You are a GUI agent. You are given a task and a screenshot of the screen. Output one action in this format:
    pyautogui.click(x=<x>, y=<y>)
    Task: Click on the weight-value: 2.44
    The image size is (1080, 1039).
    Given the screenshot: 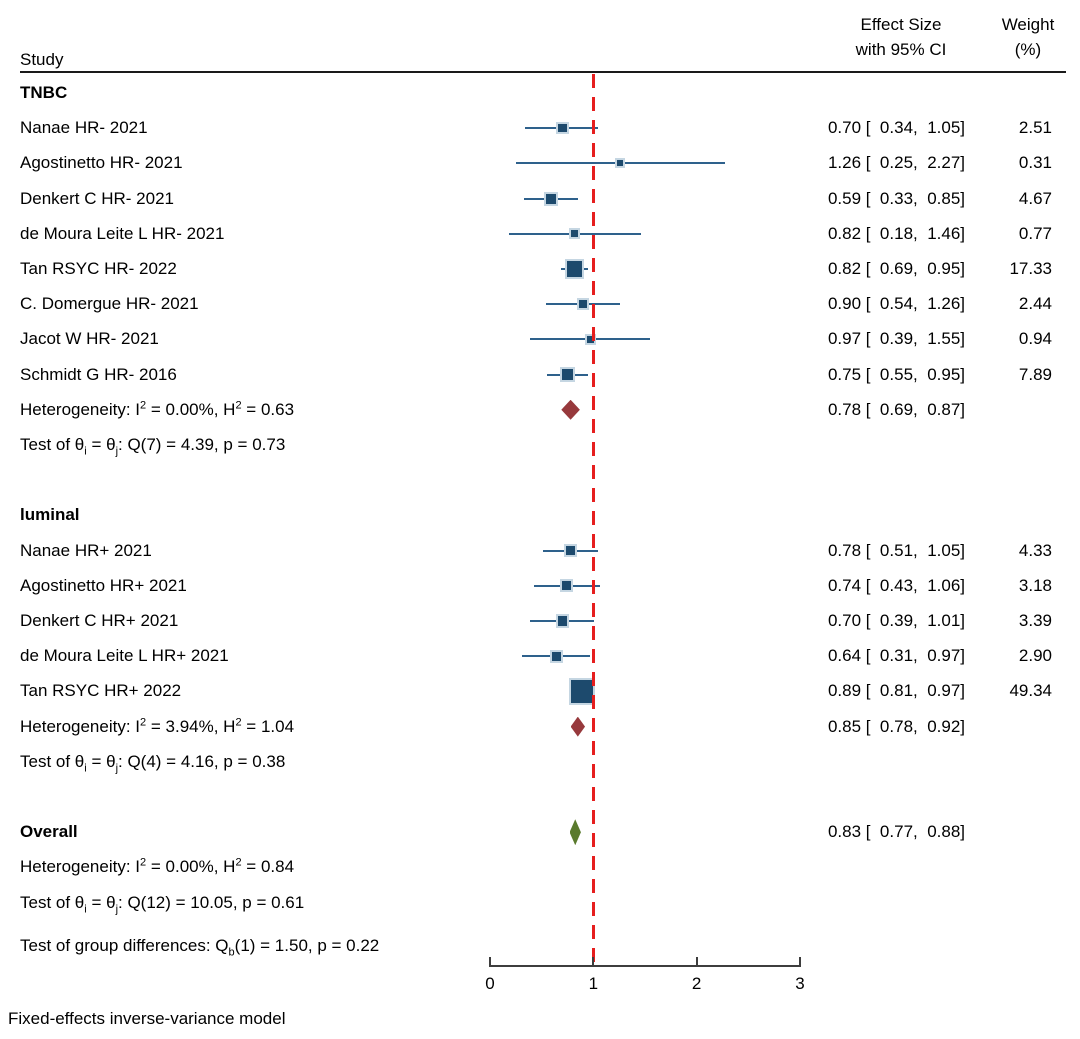 What is the action you would take?
    pyautogui.click(x=1035, y=304)
    